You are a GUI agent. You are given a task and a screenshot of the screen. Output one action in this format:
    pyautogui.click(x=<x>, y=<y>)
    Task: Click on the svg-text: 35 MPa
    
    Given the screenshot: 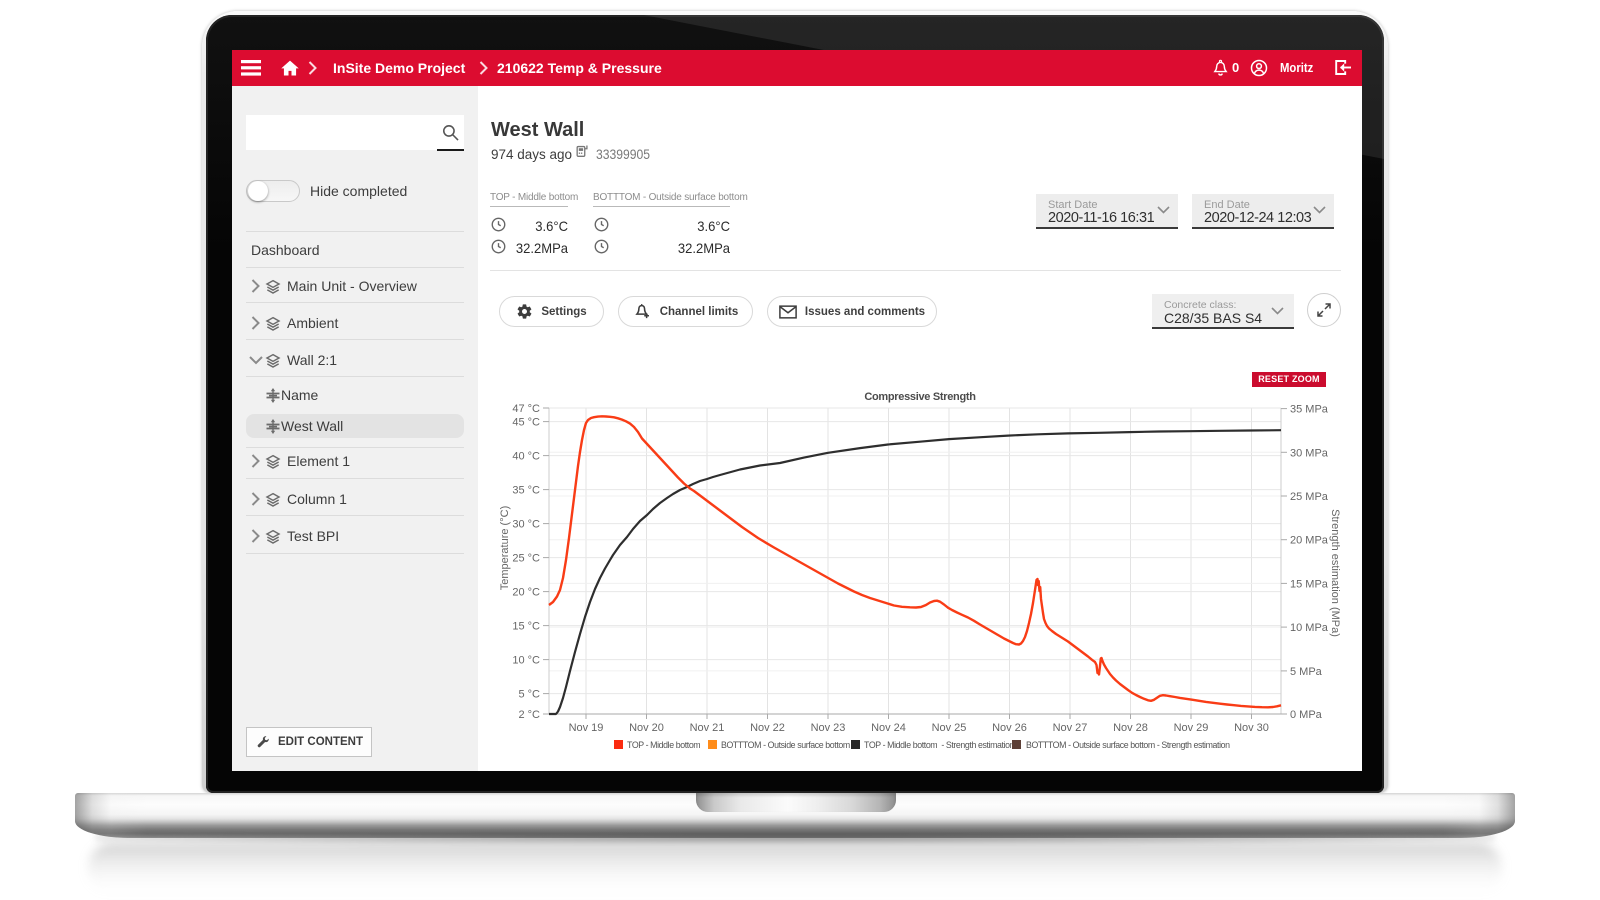 What is the action you would take?
    pyautogui.click(x=1309, y=410)
    